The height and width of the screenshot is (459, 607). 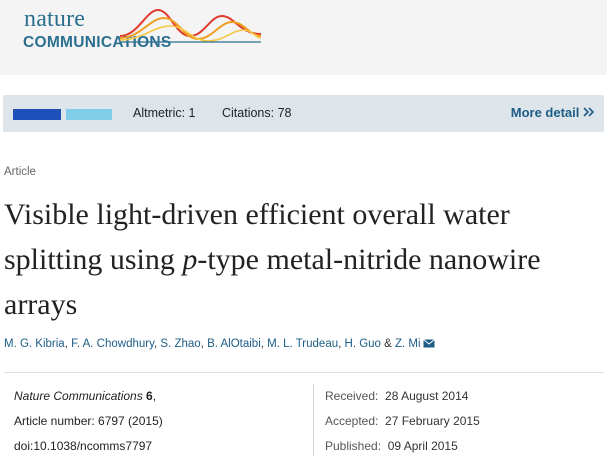 I want to click on accepted-label: Accepted:, so click(x=352, y=421).